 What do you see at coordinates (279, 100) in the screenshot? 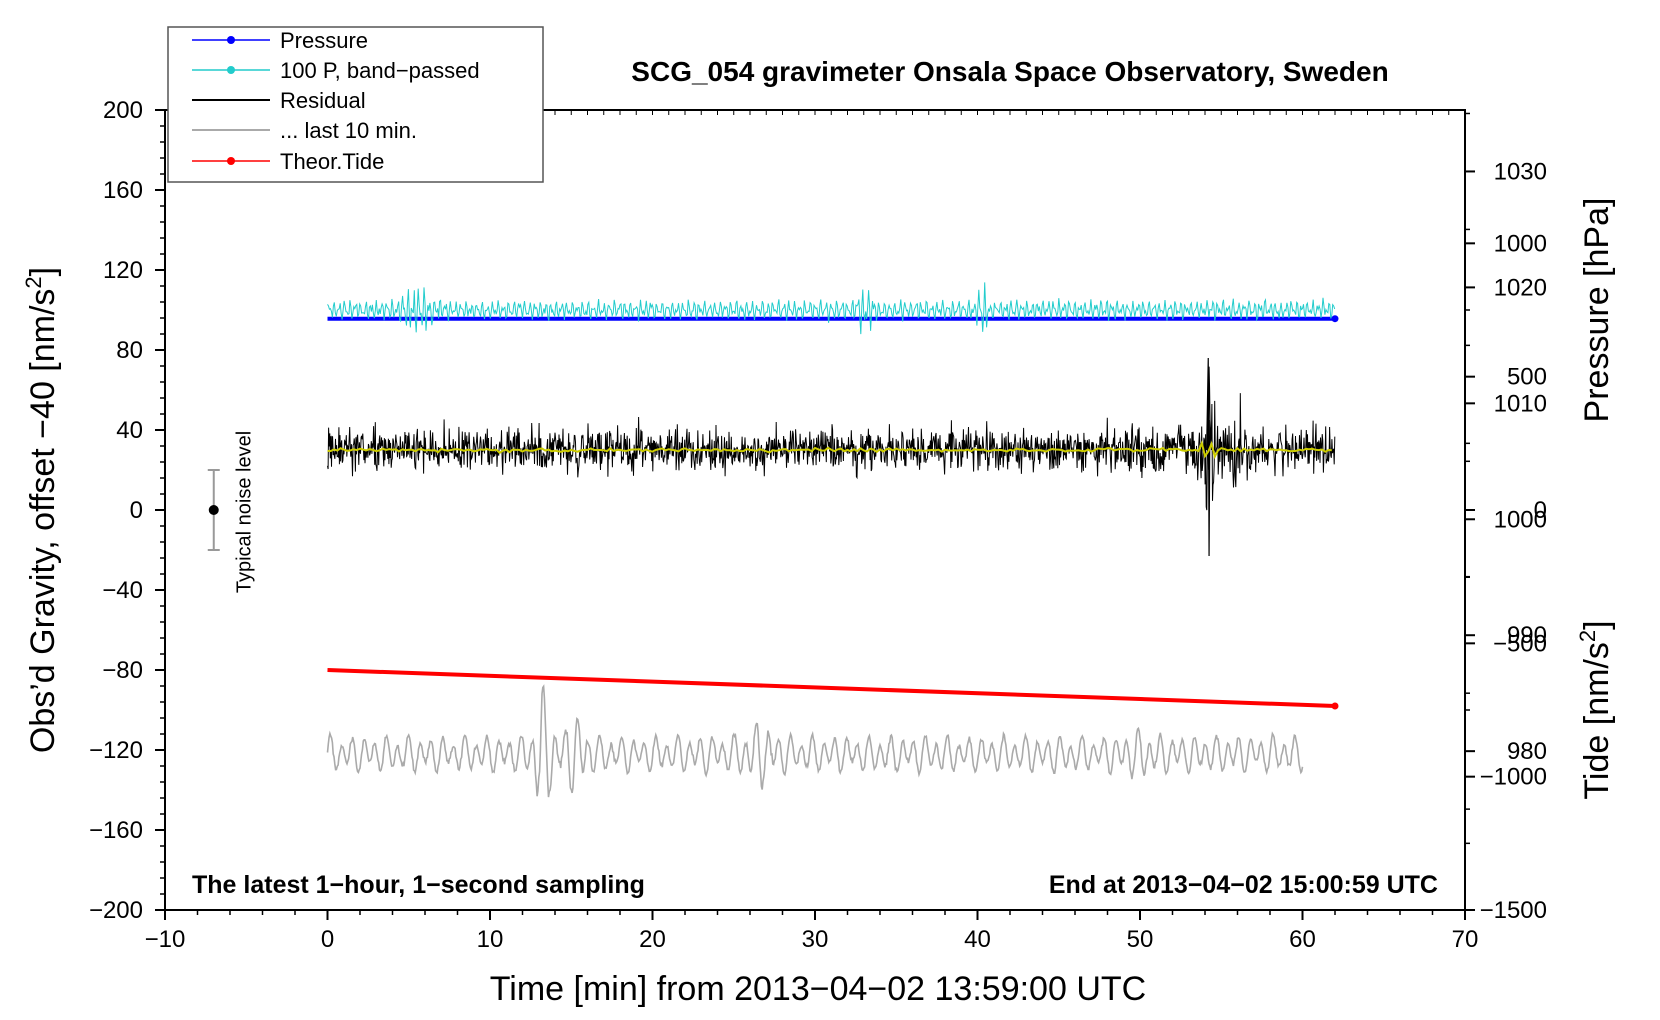
I see `legend-item-residual: Residual` at bounding box center [279, 100].